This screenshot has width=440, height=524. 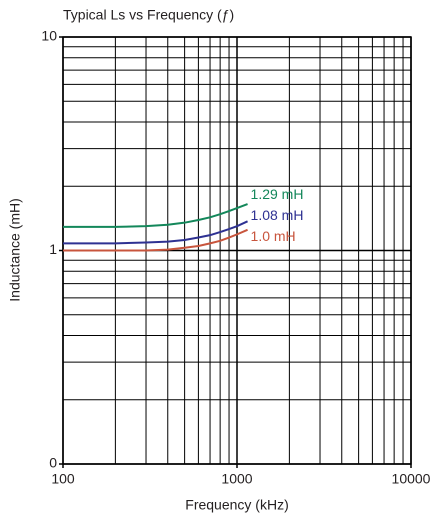 What do you see at coordinates (53, 249) in the screenshot?
I see `y-tick-label: 1` at bounding box center [53, 249].